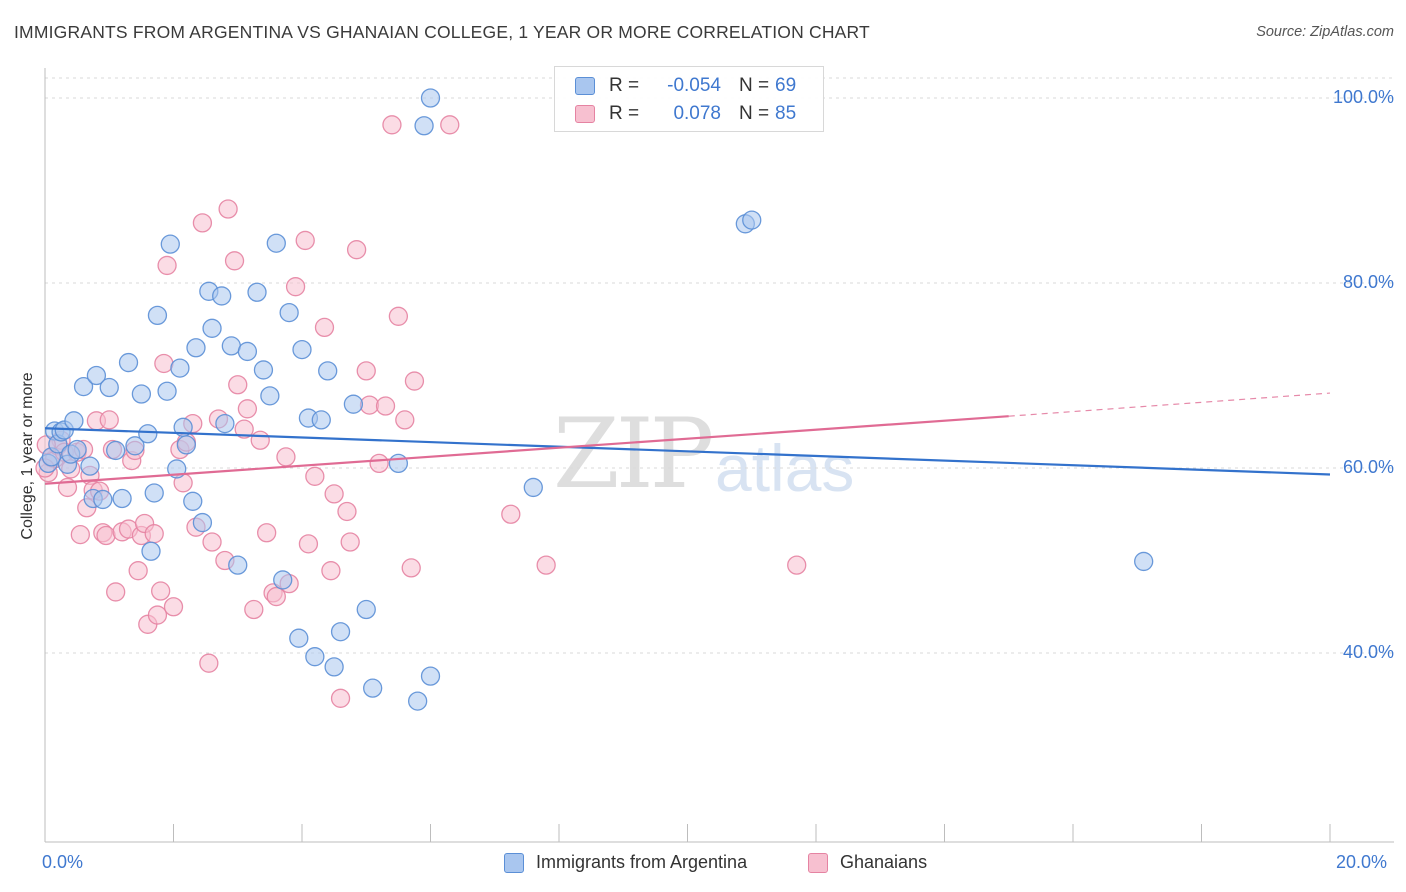 This screenshot has height=892, width=1406. What do you see at coordinates (697, 113) in the screenshot?
I see `r-value: 0.078` at bounding box center [697, 113].